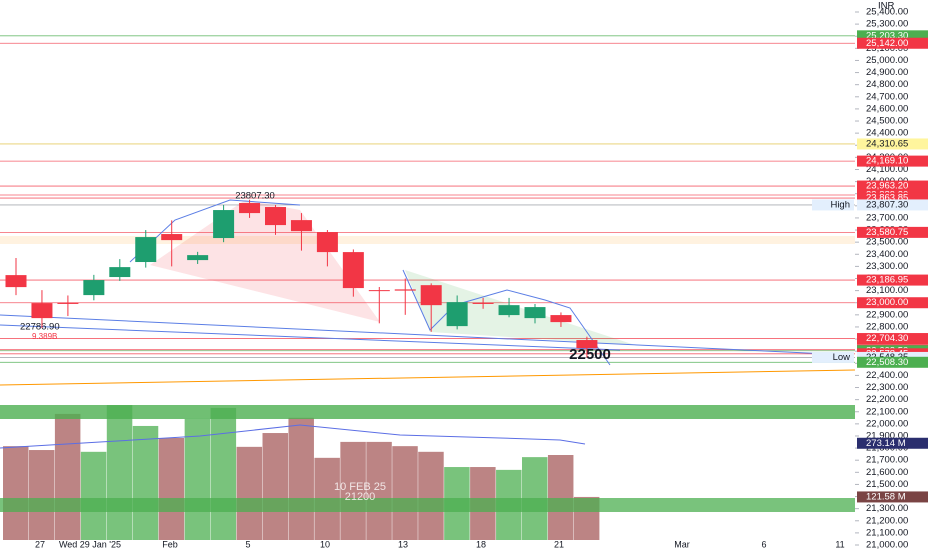  Describe the element at coordinates (360, 487) in the screenshot. I see `annotation: 10 FEB 25` at that location.